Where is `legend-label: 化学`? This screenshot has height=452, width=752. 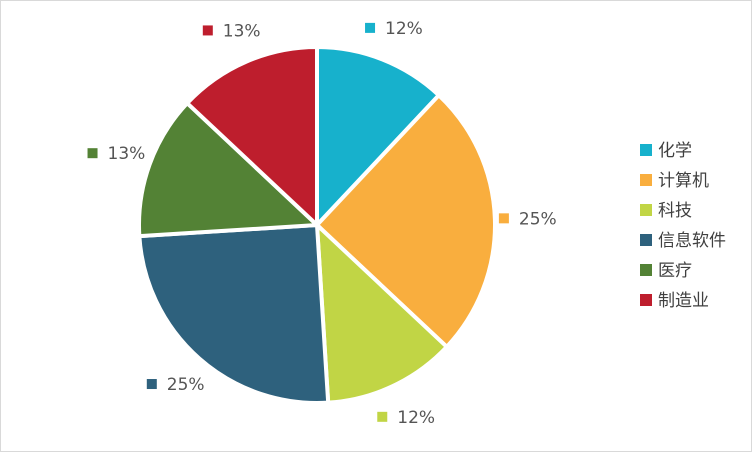 legend-label: 化学 is located at coordinates (675, 151).